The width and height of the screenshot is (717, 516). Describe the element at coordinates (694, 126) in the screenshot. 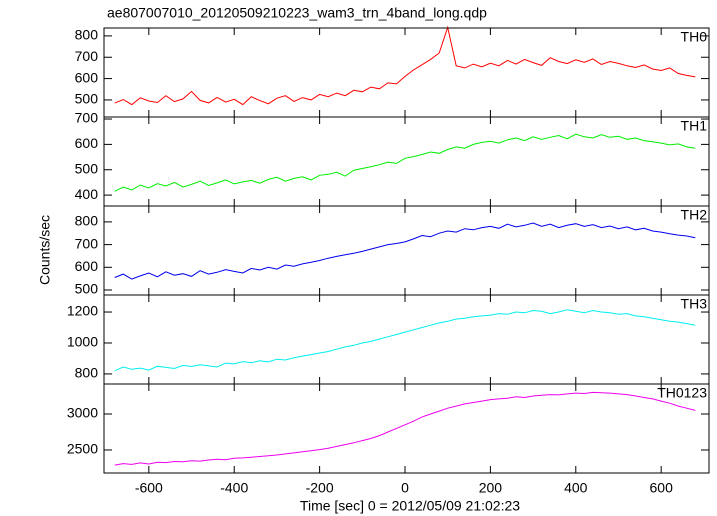

I see `panel-label: TH1` at that location.